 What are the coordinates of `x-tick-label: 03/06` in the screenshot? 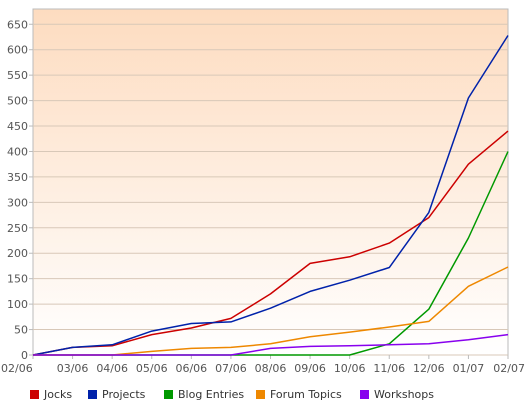 It's located at (73, 368).